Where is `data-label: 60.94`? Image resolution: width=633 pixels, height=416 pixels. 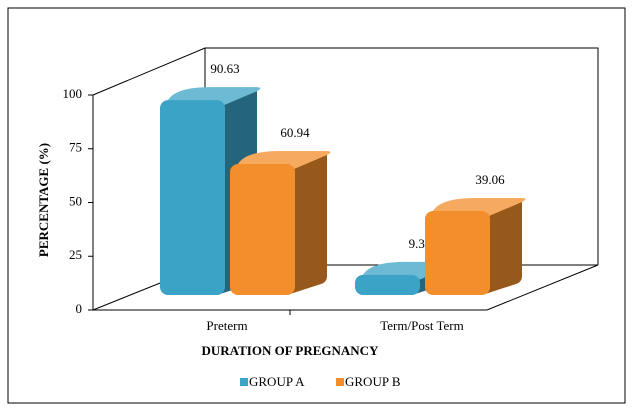 data-label: 60.94 is located at coordinates (295, 132).